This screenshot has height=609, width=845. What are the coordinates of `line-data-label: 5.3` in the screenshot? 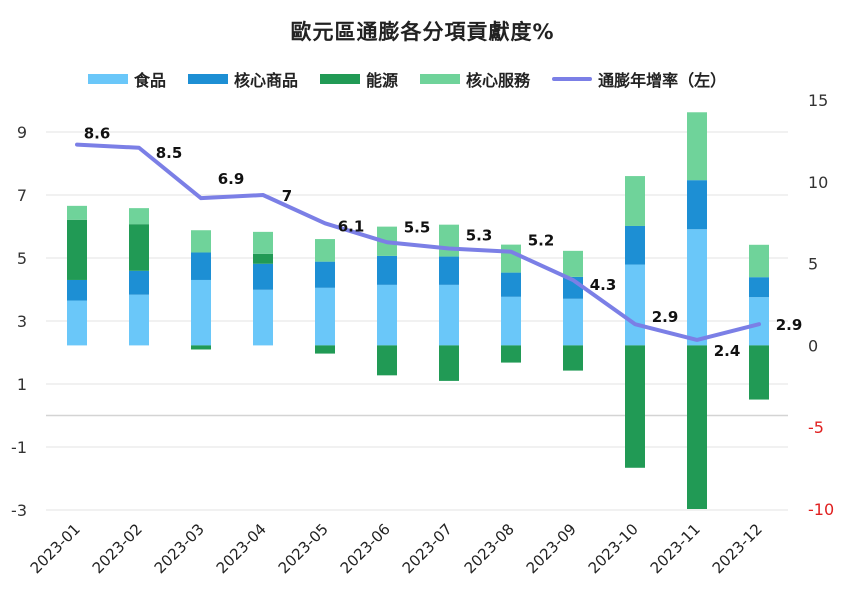 It's located at (479, 236).